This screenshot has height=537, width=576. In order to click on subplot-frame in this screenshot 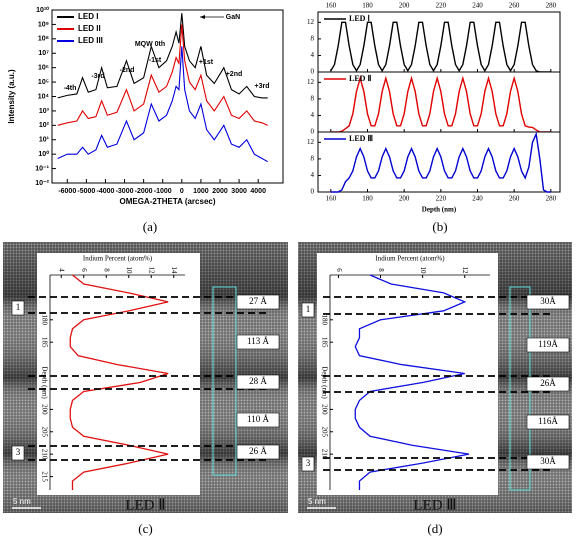, I will do `click(439, 42)`.